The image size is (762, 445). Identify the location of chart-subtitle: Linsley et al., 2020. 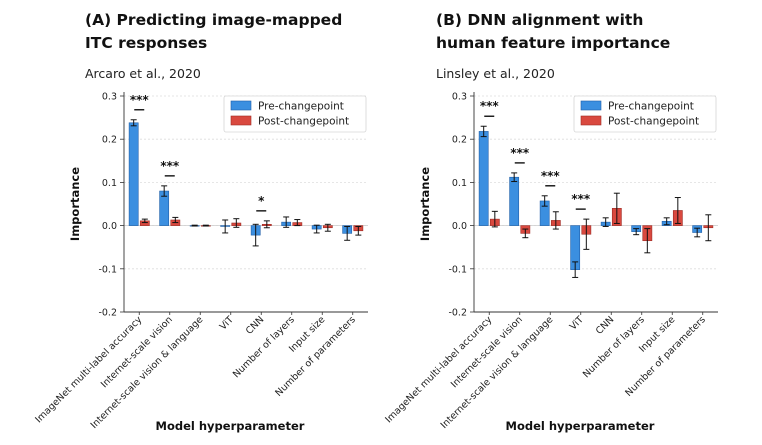
(495, 73).